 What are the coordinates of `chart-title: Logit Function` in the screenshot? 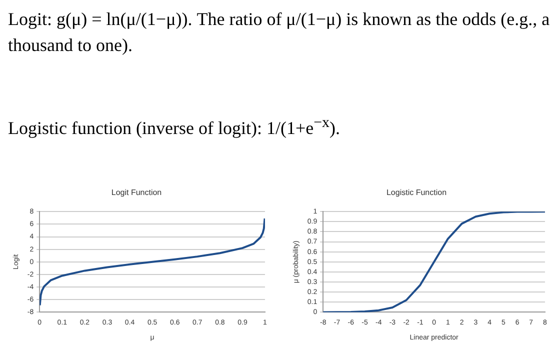 It's located at (136, 193).